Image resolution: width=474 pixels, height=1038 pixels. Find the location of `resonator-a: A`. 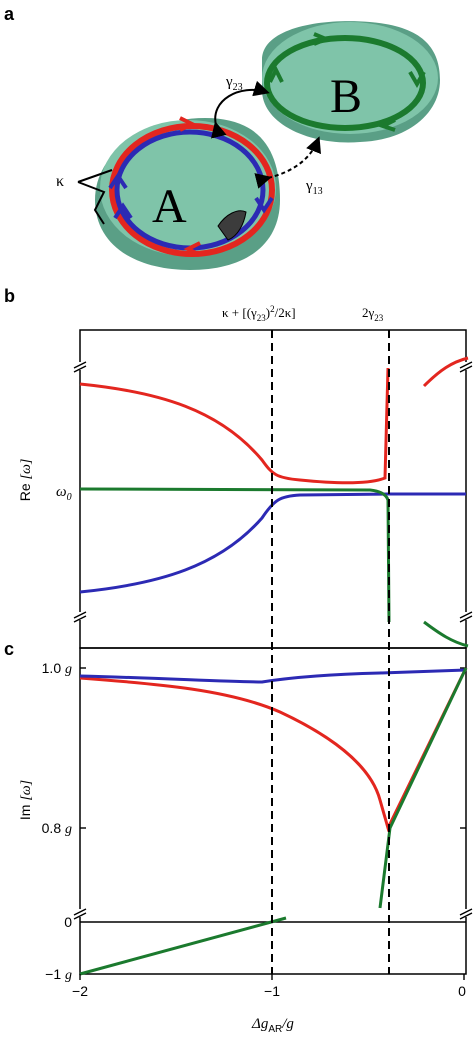

resonator-a: A is located at coordinates (187, 193).